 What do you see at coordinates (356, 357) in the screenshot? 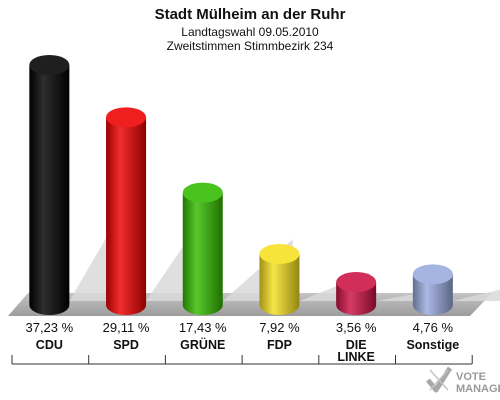
I see `category-label: LINKE` at bounding box center [356, 357].